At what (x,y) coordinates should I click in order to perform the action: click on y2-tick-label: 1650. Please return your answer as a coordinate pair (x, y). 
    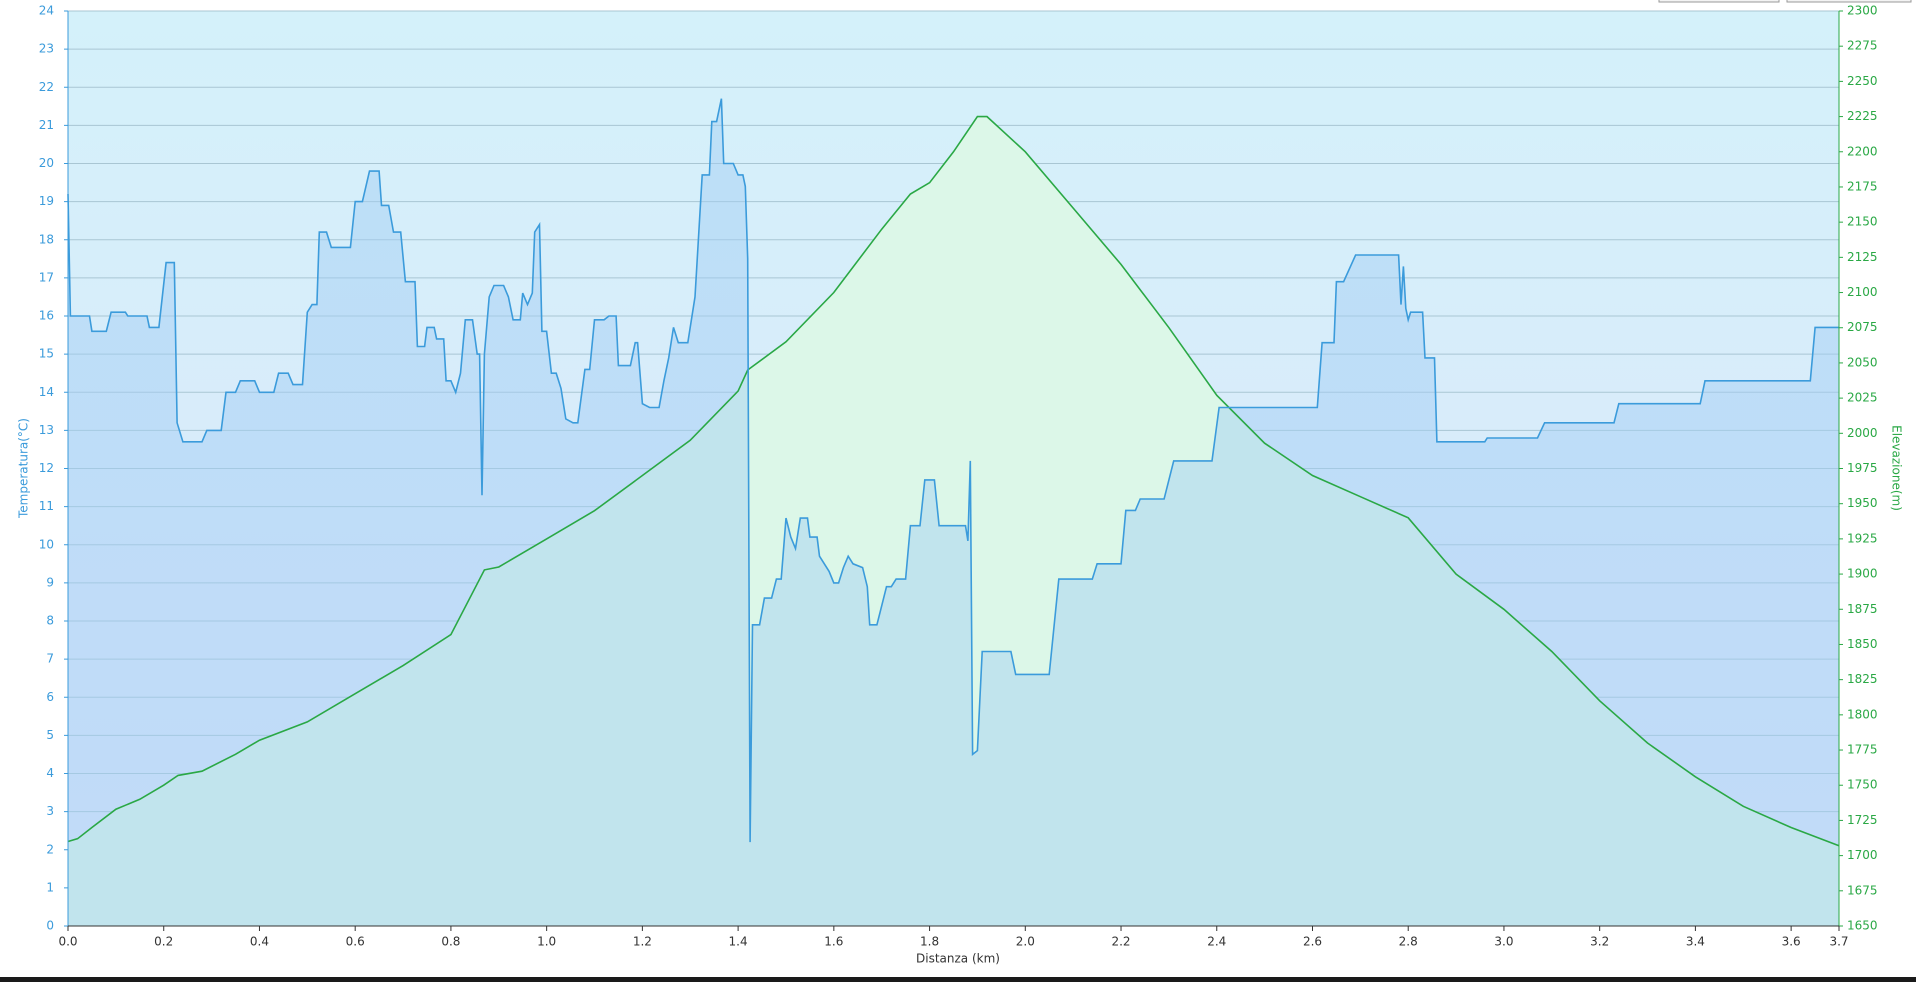
    Looking at the image, I should click on (1862, 926).